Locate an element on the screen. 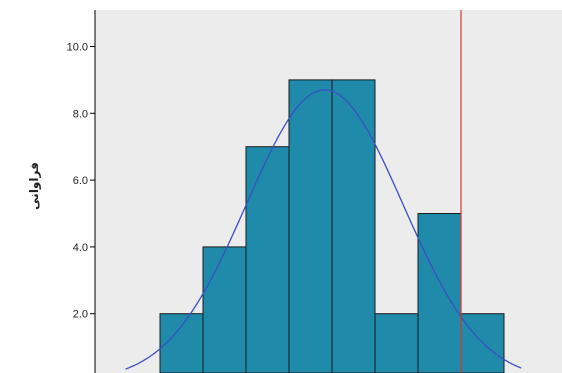 The image size is (562, 373). y-tick-label: 6.0 is located at coordinates (80, 181).